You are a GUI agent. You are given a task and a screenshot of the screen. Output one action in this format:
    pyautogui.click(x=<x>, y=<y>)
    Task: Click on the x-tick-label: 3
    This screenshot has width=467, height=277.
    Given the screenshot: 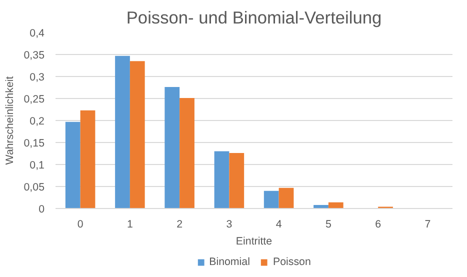 What is the action you would take?
    pyautogui.click(x=229, y=224)
    